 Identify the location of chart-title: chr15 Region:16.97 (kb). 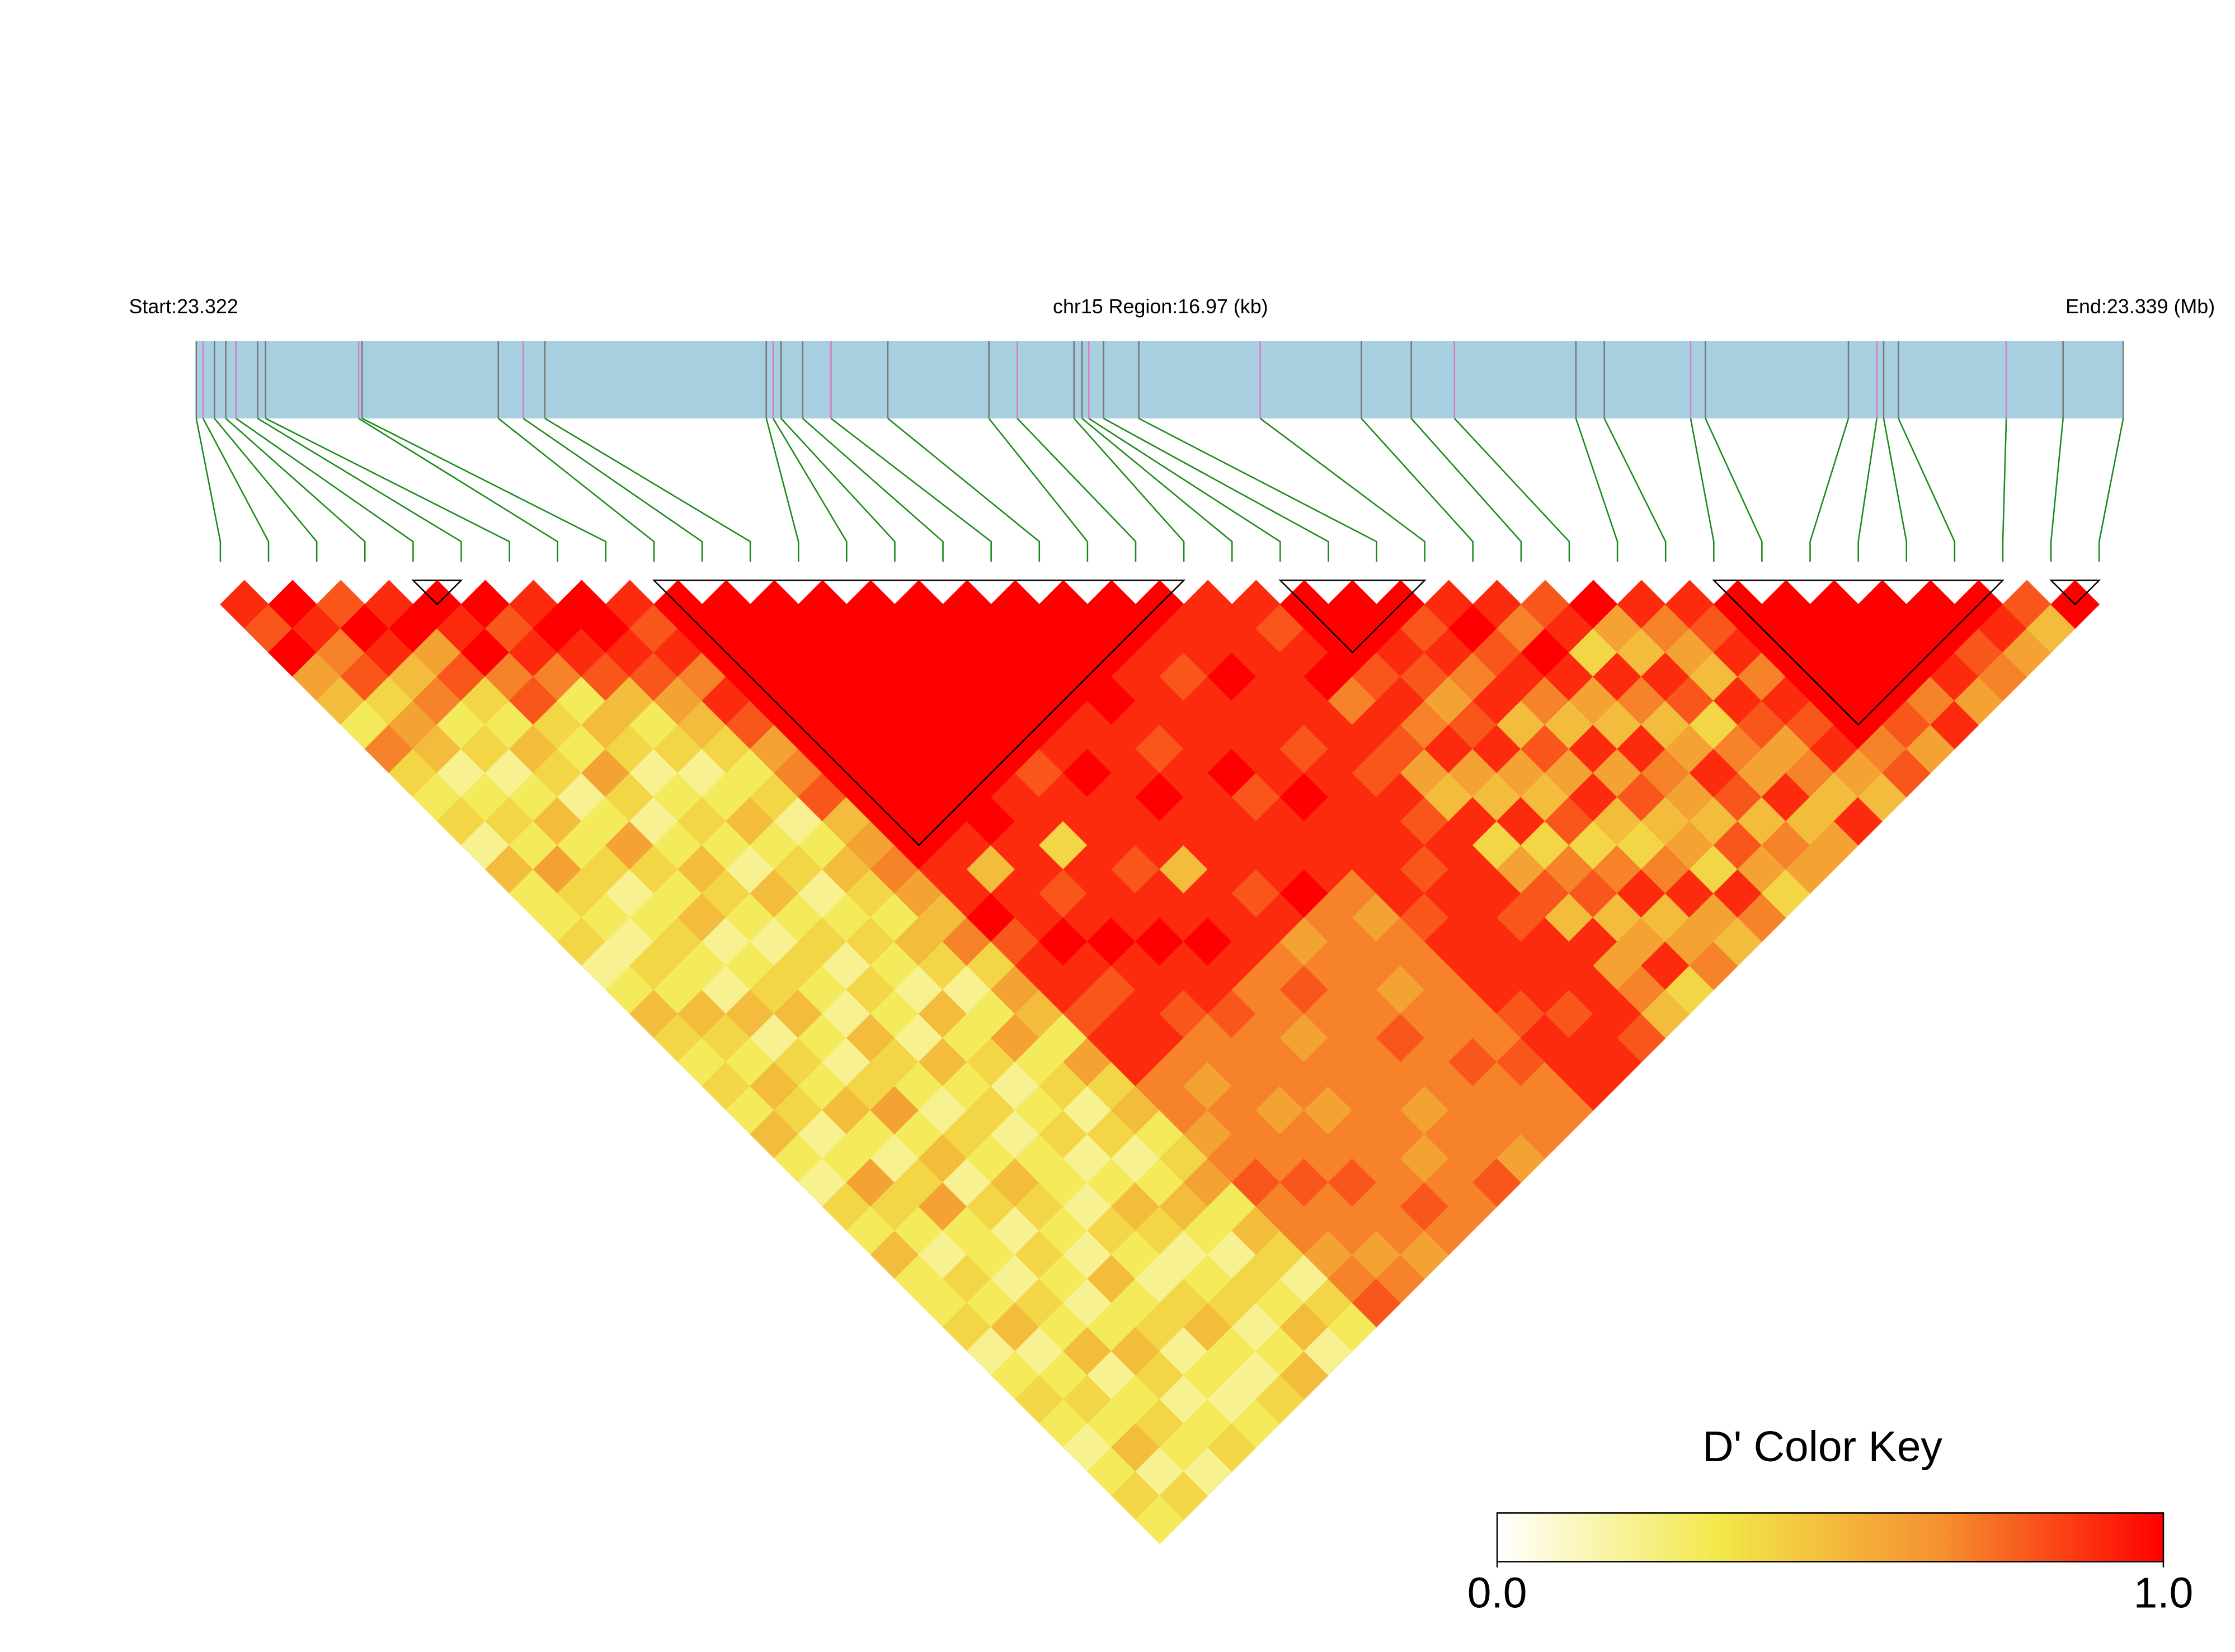
(1160, 306).